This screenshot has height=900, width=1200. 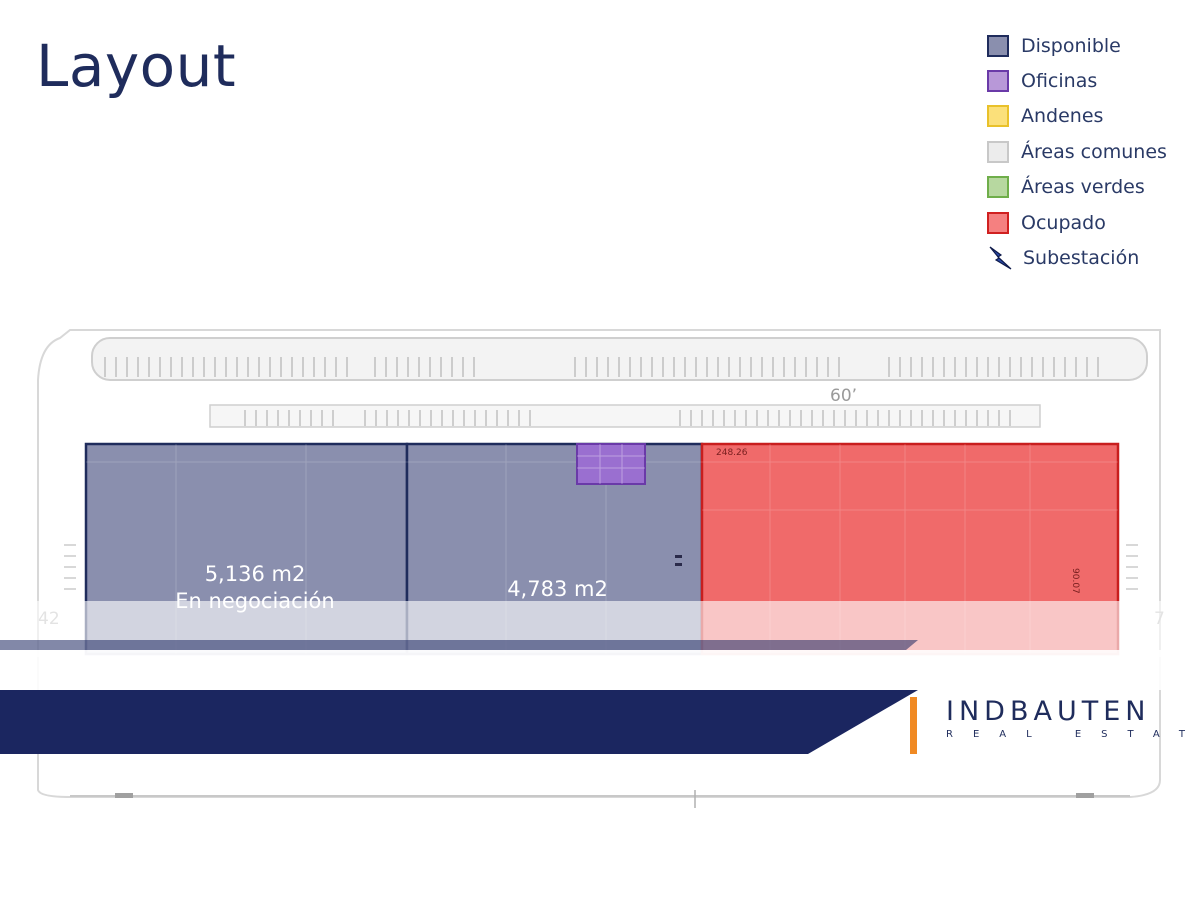 I want to click on legend-label: Áreas comunes, so click(x=1094, y=151).